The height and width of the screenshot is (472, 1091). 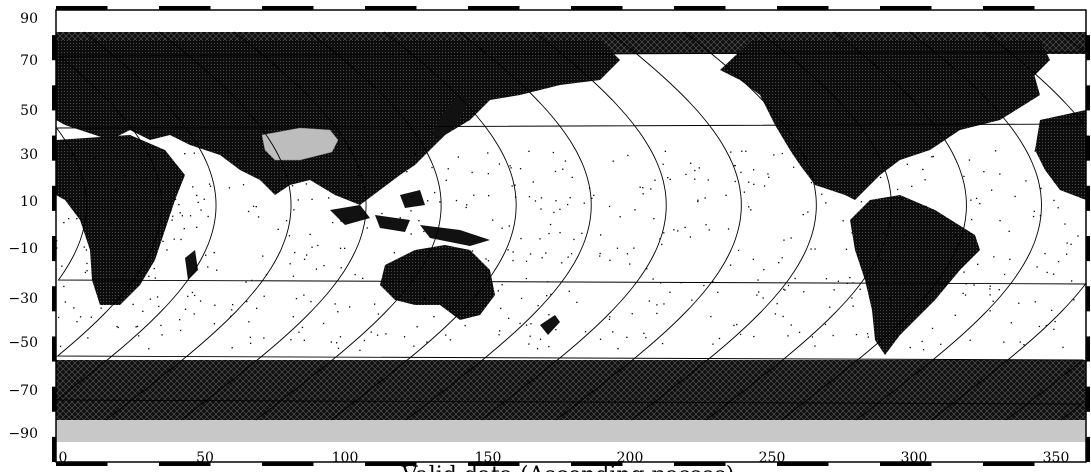 I want to click on x-tick-label: 350, so click(x=1056, y=458).